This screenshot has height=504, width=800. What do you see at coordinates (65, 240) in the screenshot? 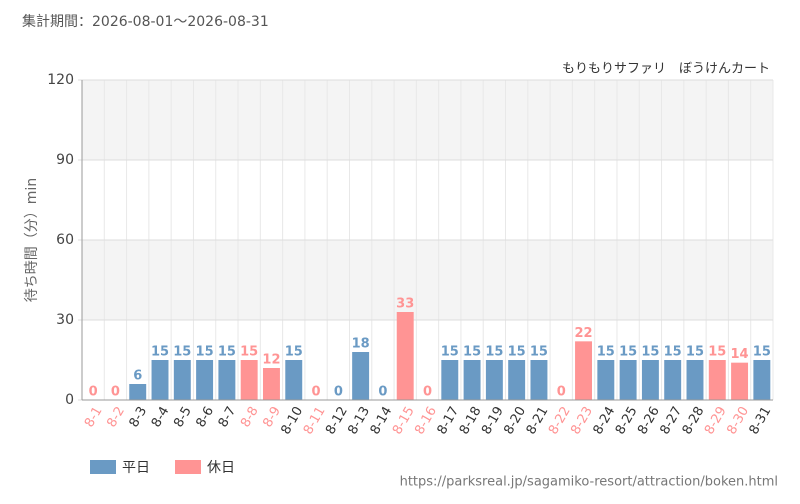
I see `y-tick-label: 60` at bounding box center [65, 240].